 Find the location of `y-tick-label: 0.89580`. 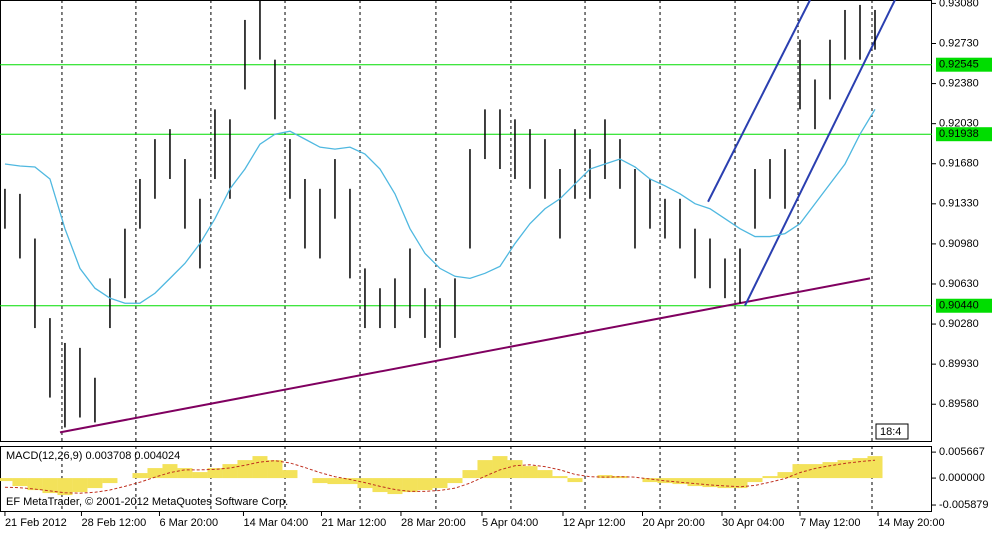

y-tick-label: 0.89580 is located at coordinates (959, 404).